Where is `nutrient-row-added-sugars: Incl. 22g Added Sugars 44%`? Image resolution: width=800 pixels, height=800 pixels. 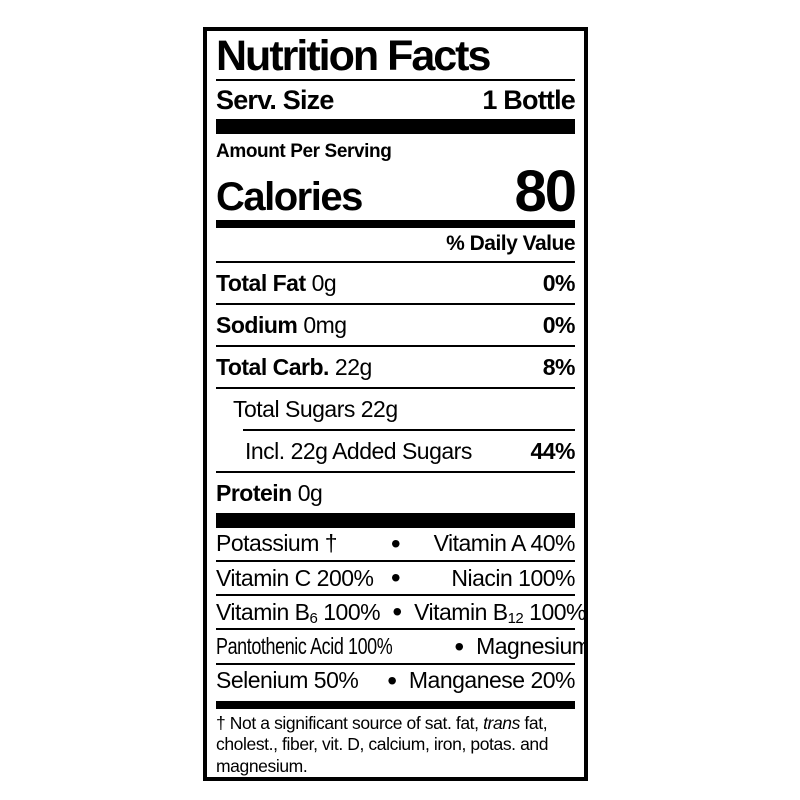
nutrient-row-added-sugars: Incl. 22g Added Sugars 44% is located at coordinates (395, 451).